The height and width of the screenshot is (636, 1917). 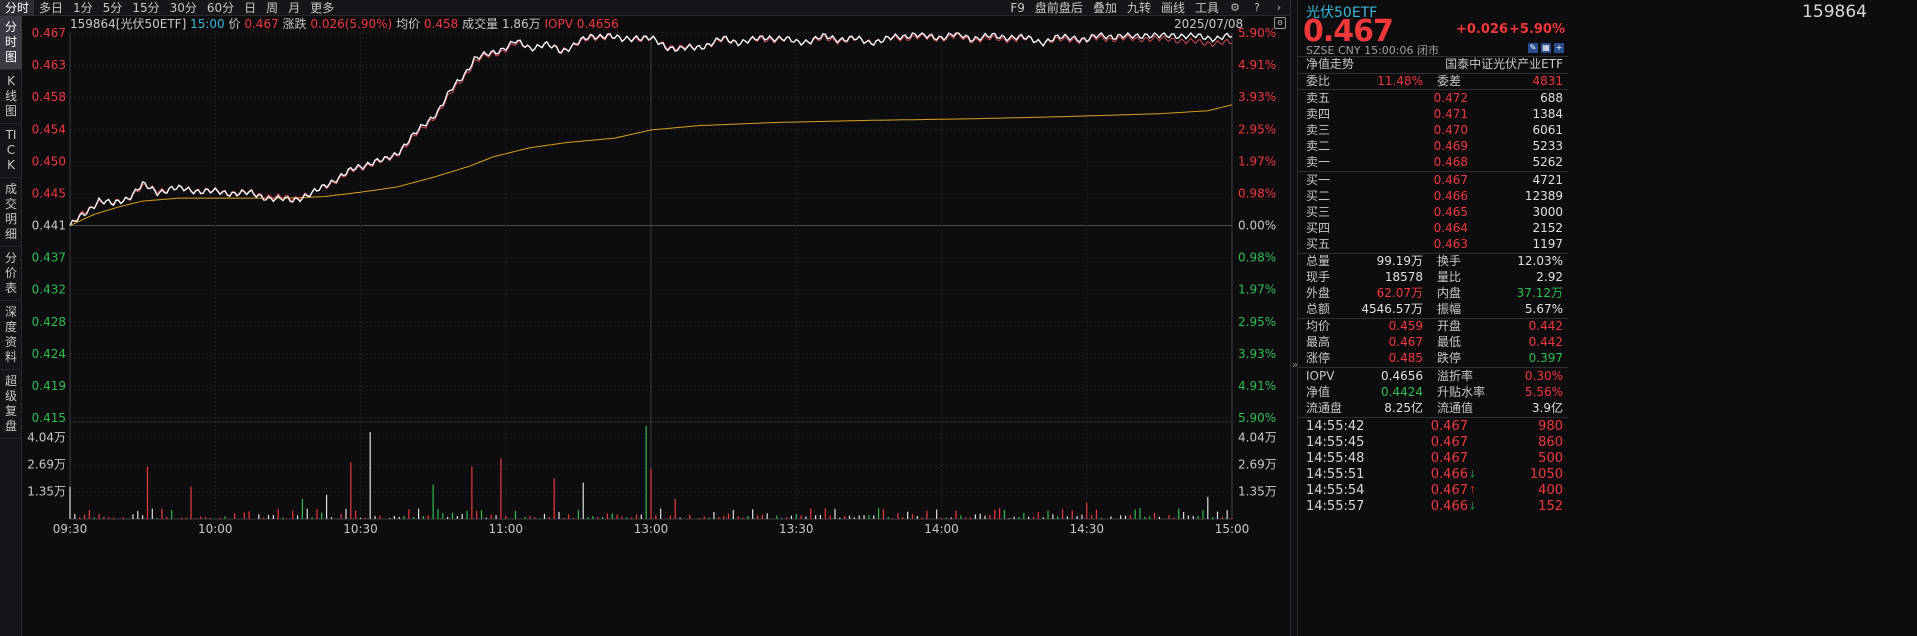 What do you see at coordinates (1433, 244) in the screenshot?
I see `bid-row: 买五 0.463 1197` at bounding box center [1433, 244].